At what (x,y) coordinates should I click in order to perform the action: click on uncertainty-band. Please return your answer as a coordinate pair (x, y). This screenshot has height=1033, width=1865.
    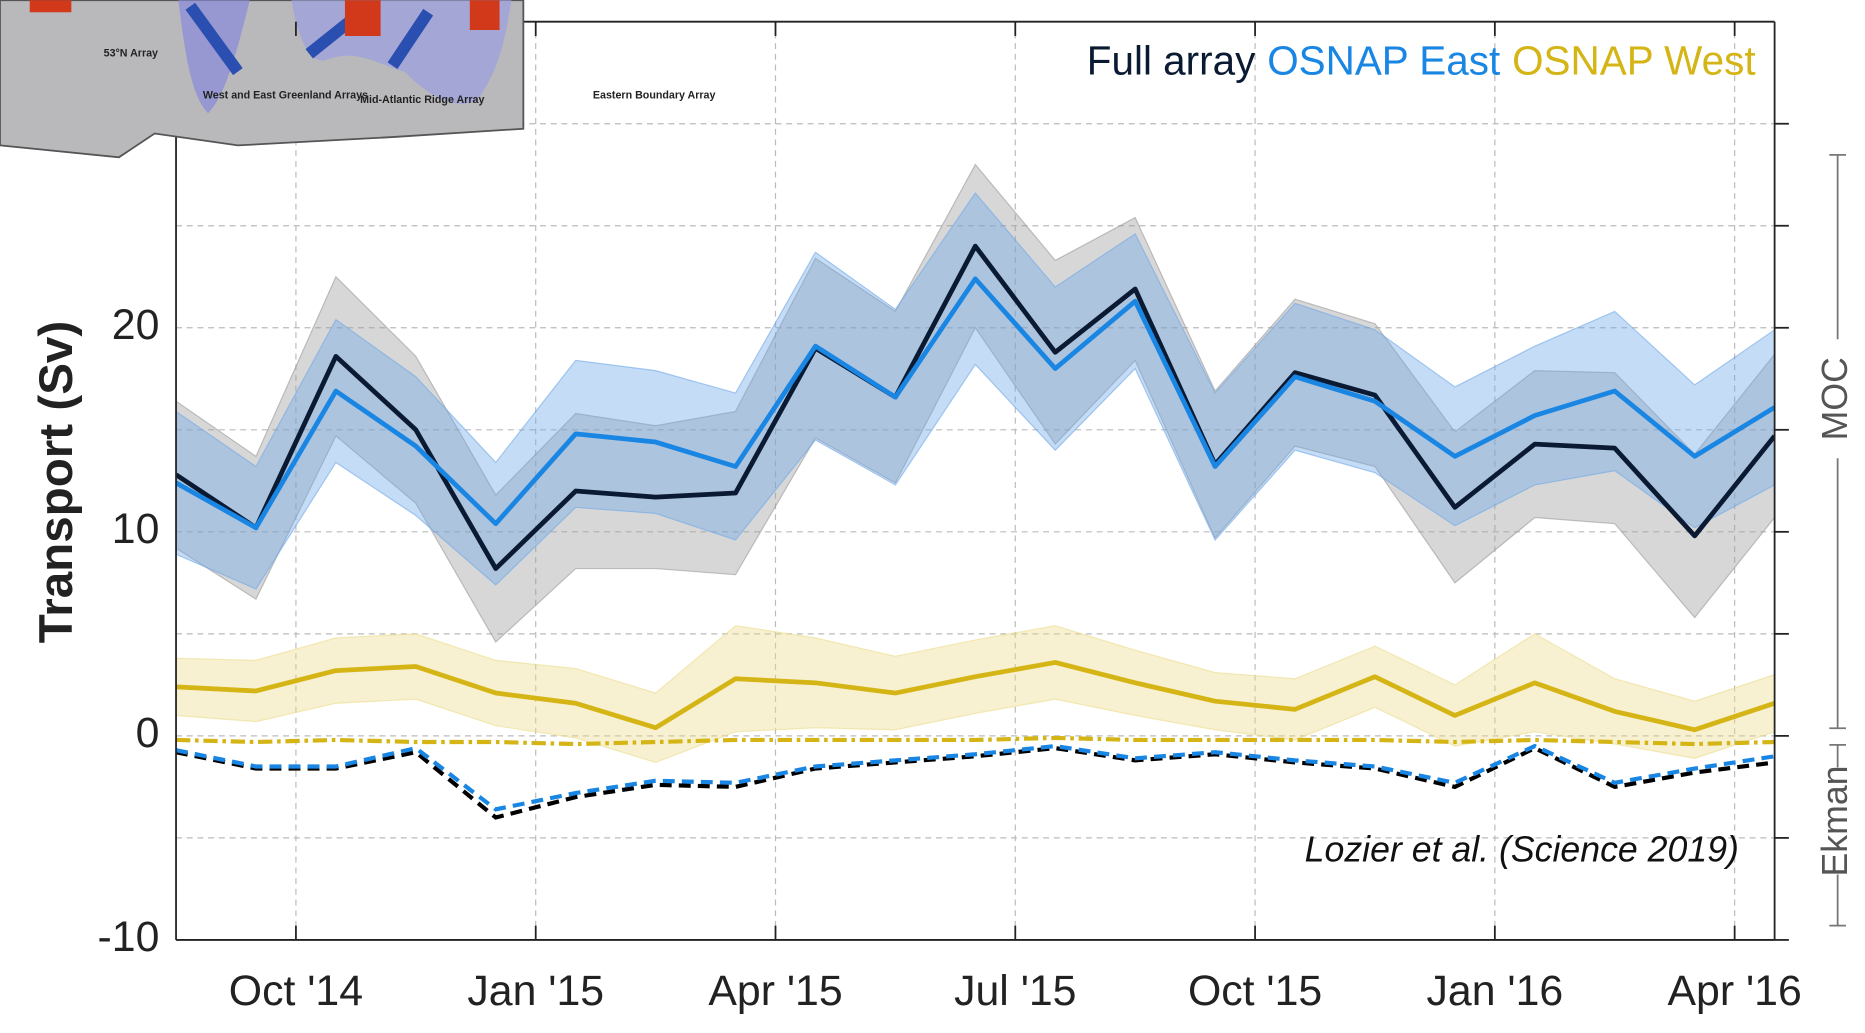
    Looking at the image, I should click on (975, 694).